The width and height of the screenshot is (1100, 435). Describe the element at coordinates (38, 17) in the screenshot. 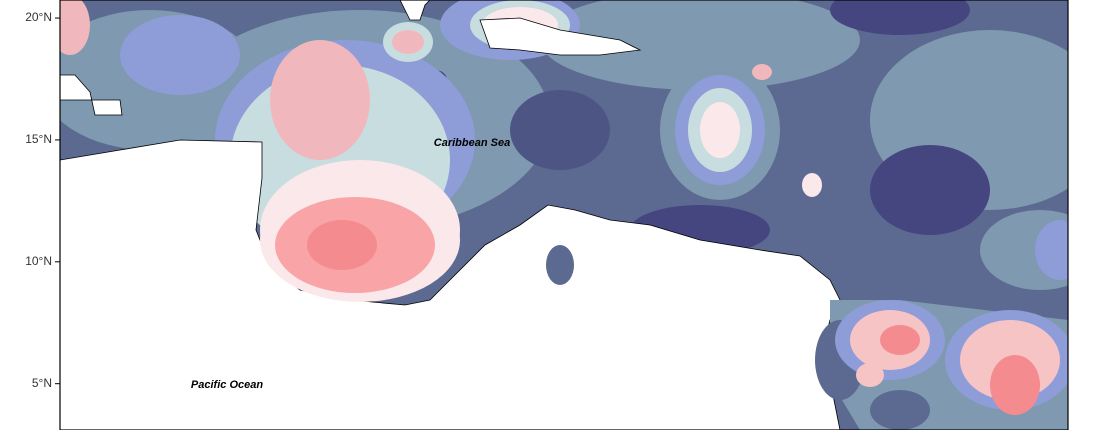

I see `y-tick-label: 20°N` at that location.